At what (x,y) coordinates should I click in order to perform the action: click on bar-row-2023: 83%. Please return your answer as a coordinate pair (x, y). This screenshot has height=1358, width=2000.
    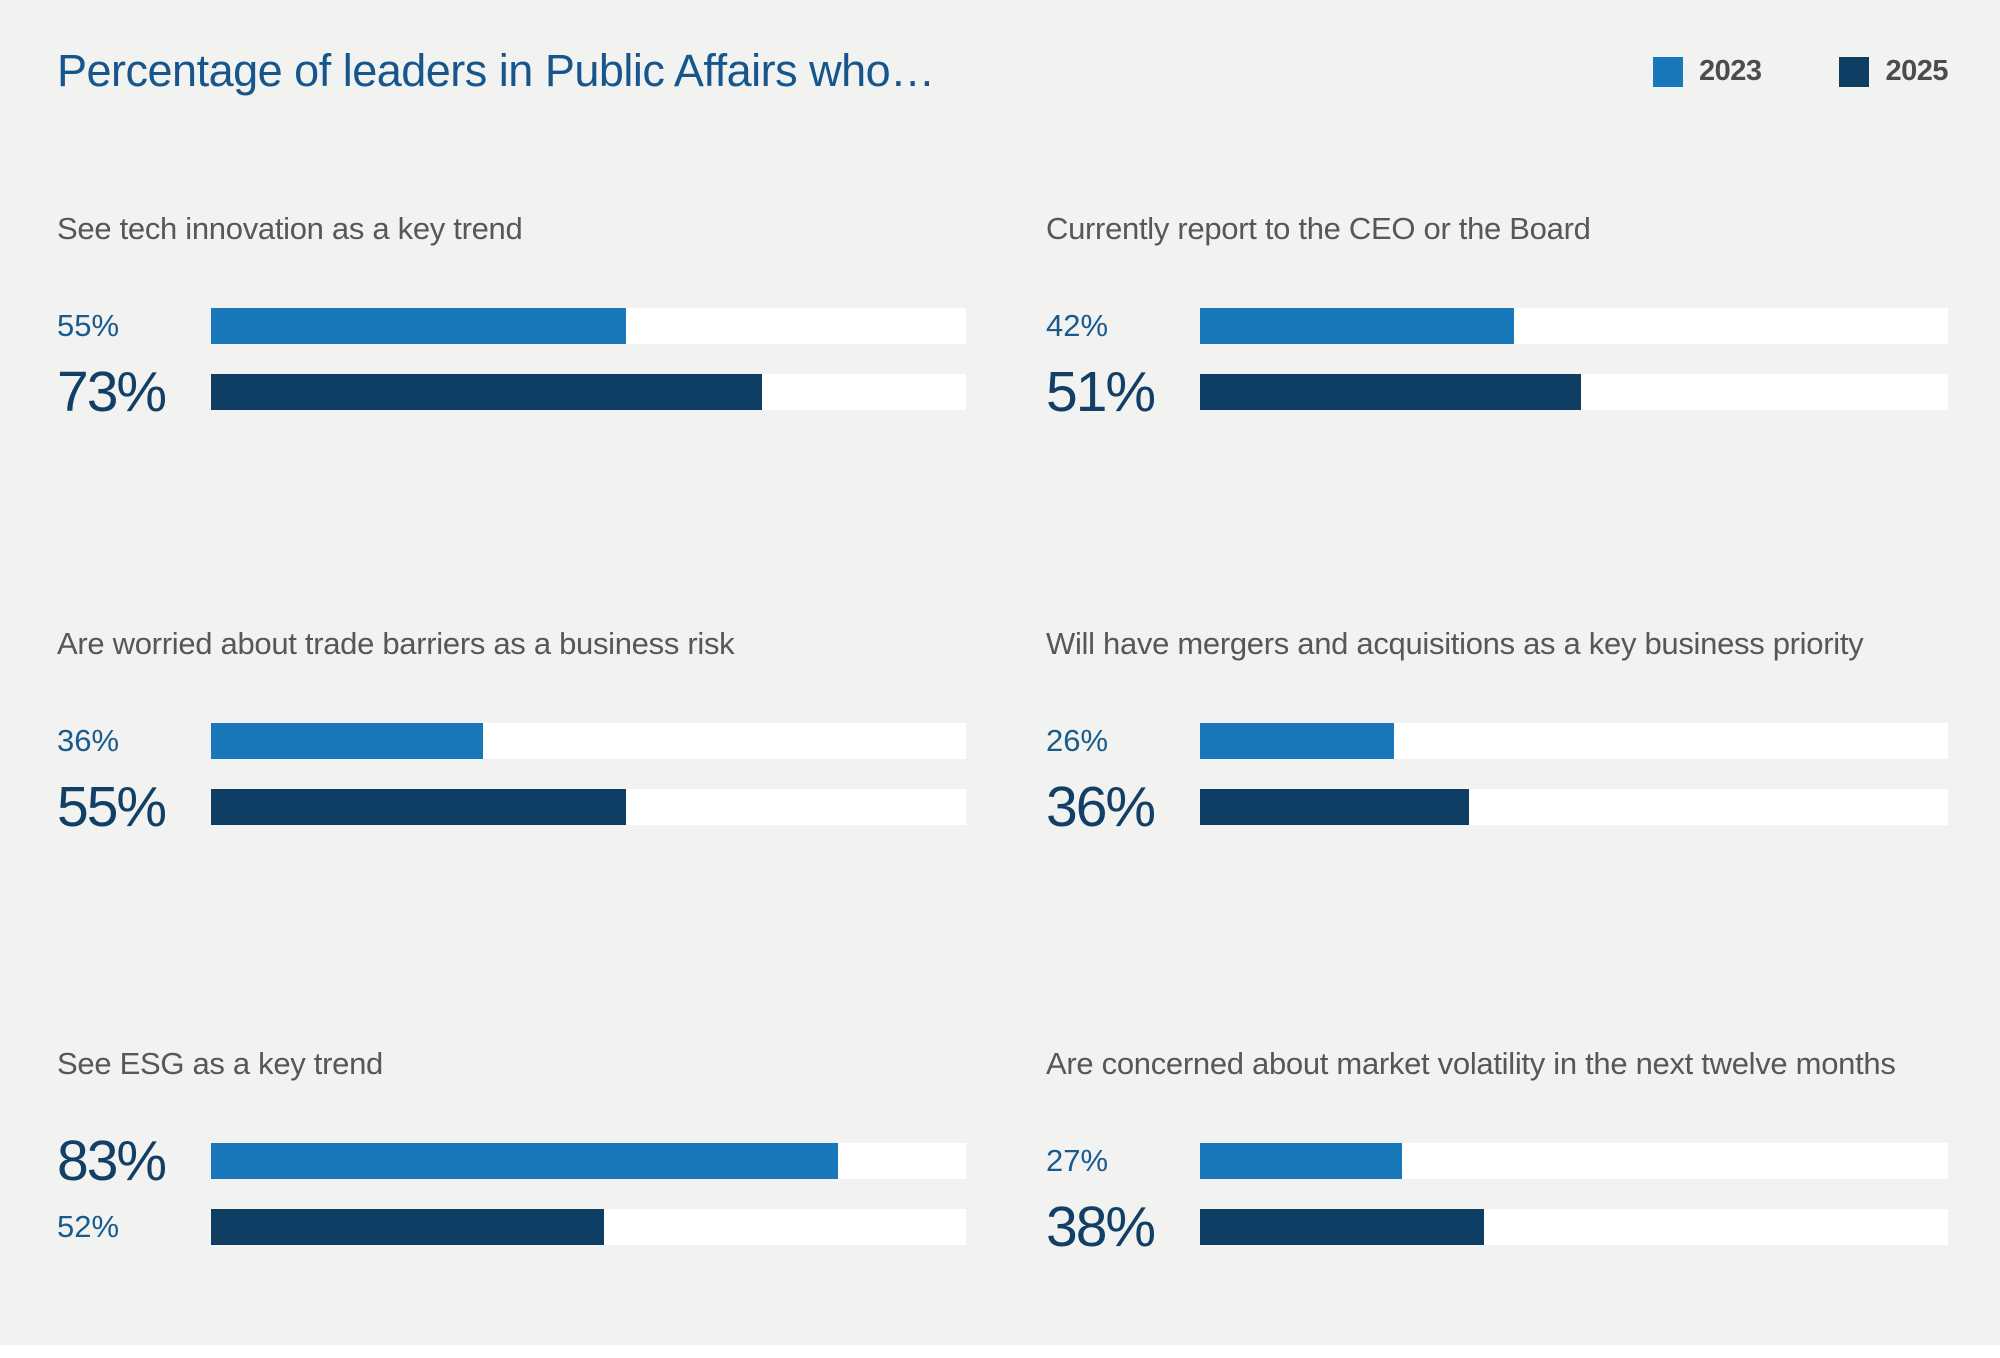
    Looking at the image, I should click on (511, 1161).